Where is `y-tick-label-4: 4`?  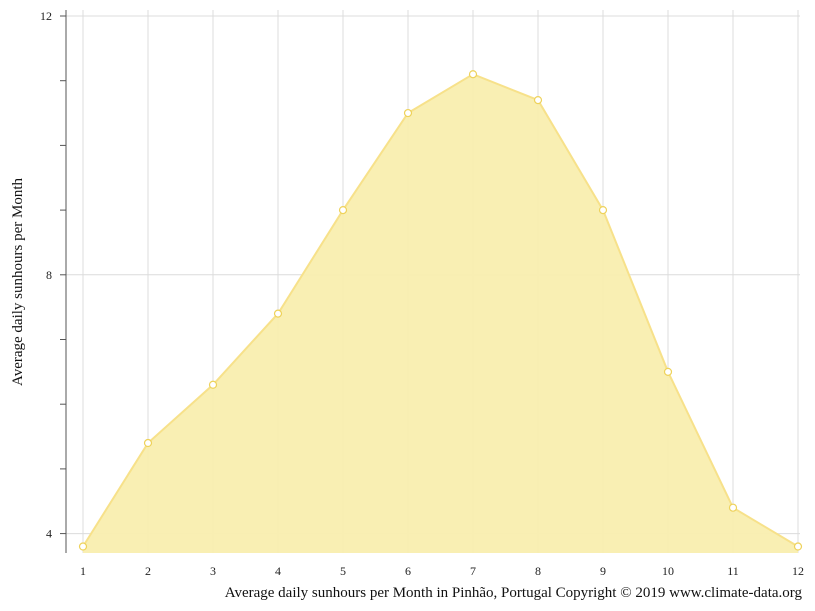
y-tick-label-4: 4 is located at coordinates (49, 534).